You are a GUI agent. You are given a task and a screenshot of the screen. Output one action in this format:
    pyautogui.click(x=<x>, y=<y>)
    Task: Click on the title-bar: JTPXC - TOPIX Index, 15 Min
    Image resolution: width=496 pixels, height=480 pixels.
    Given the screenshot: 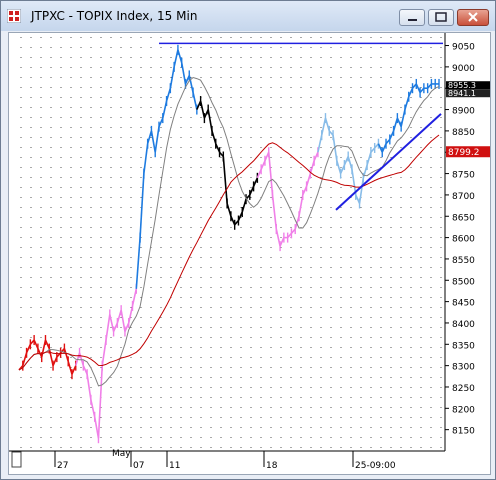 What is the action you would take?
    pyautogui.click(x=248, y=16)
    